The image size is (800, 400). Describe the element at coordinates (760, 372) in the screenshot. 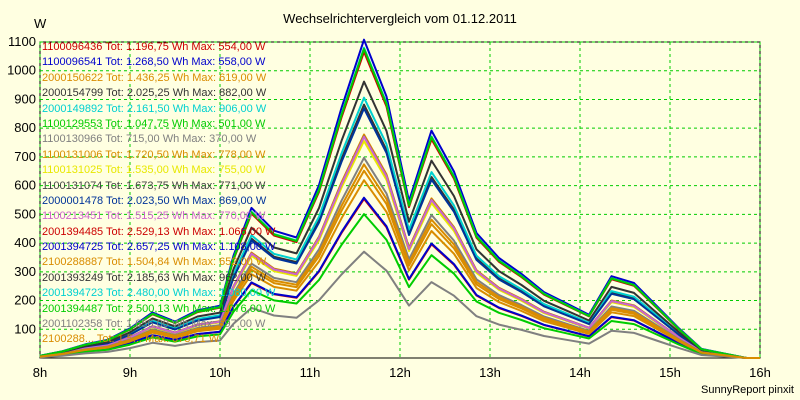

I see `x-tick-label: 16h` at that location.